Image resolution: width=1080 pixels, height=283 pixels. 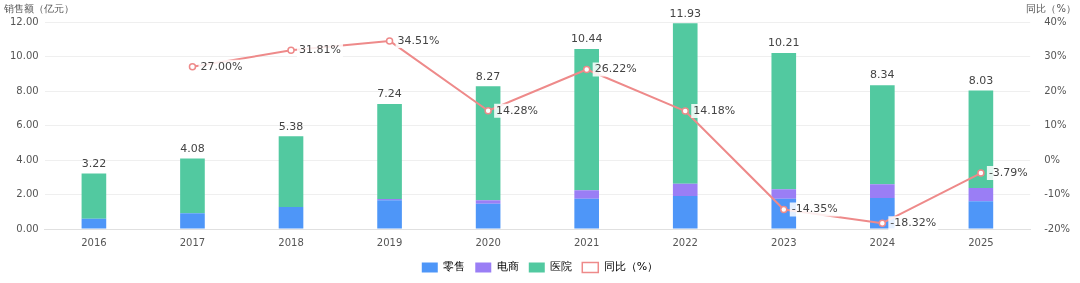 What do you see at coordinates (517, 110) in the screenshot?
I see `data-label: 14.28%` at bounding box center [517, 110].